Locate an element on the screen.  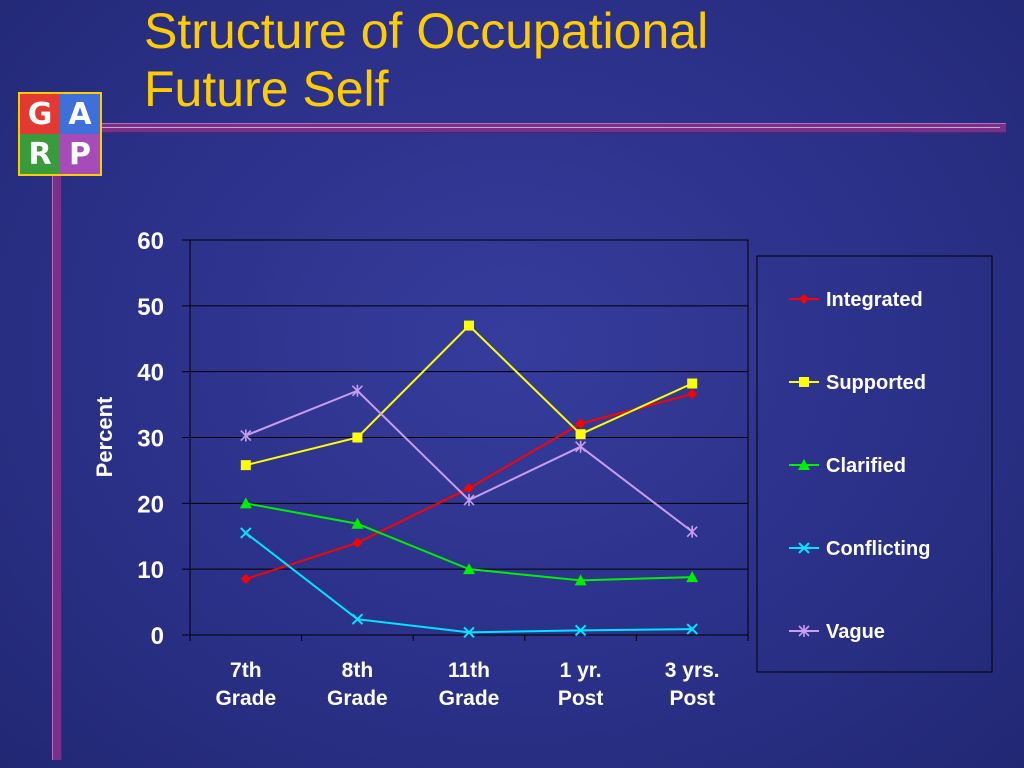
series-conflicting is located at coordinates (469, 583).